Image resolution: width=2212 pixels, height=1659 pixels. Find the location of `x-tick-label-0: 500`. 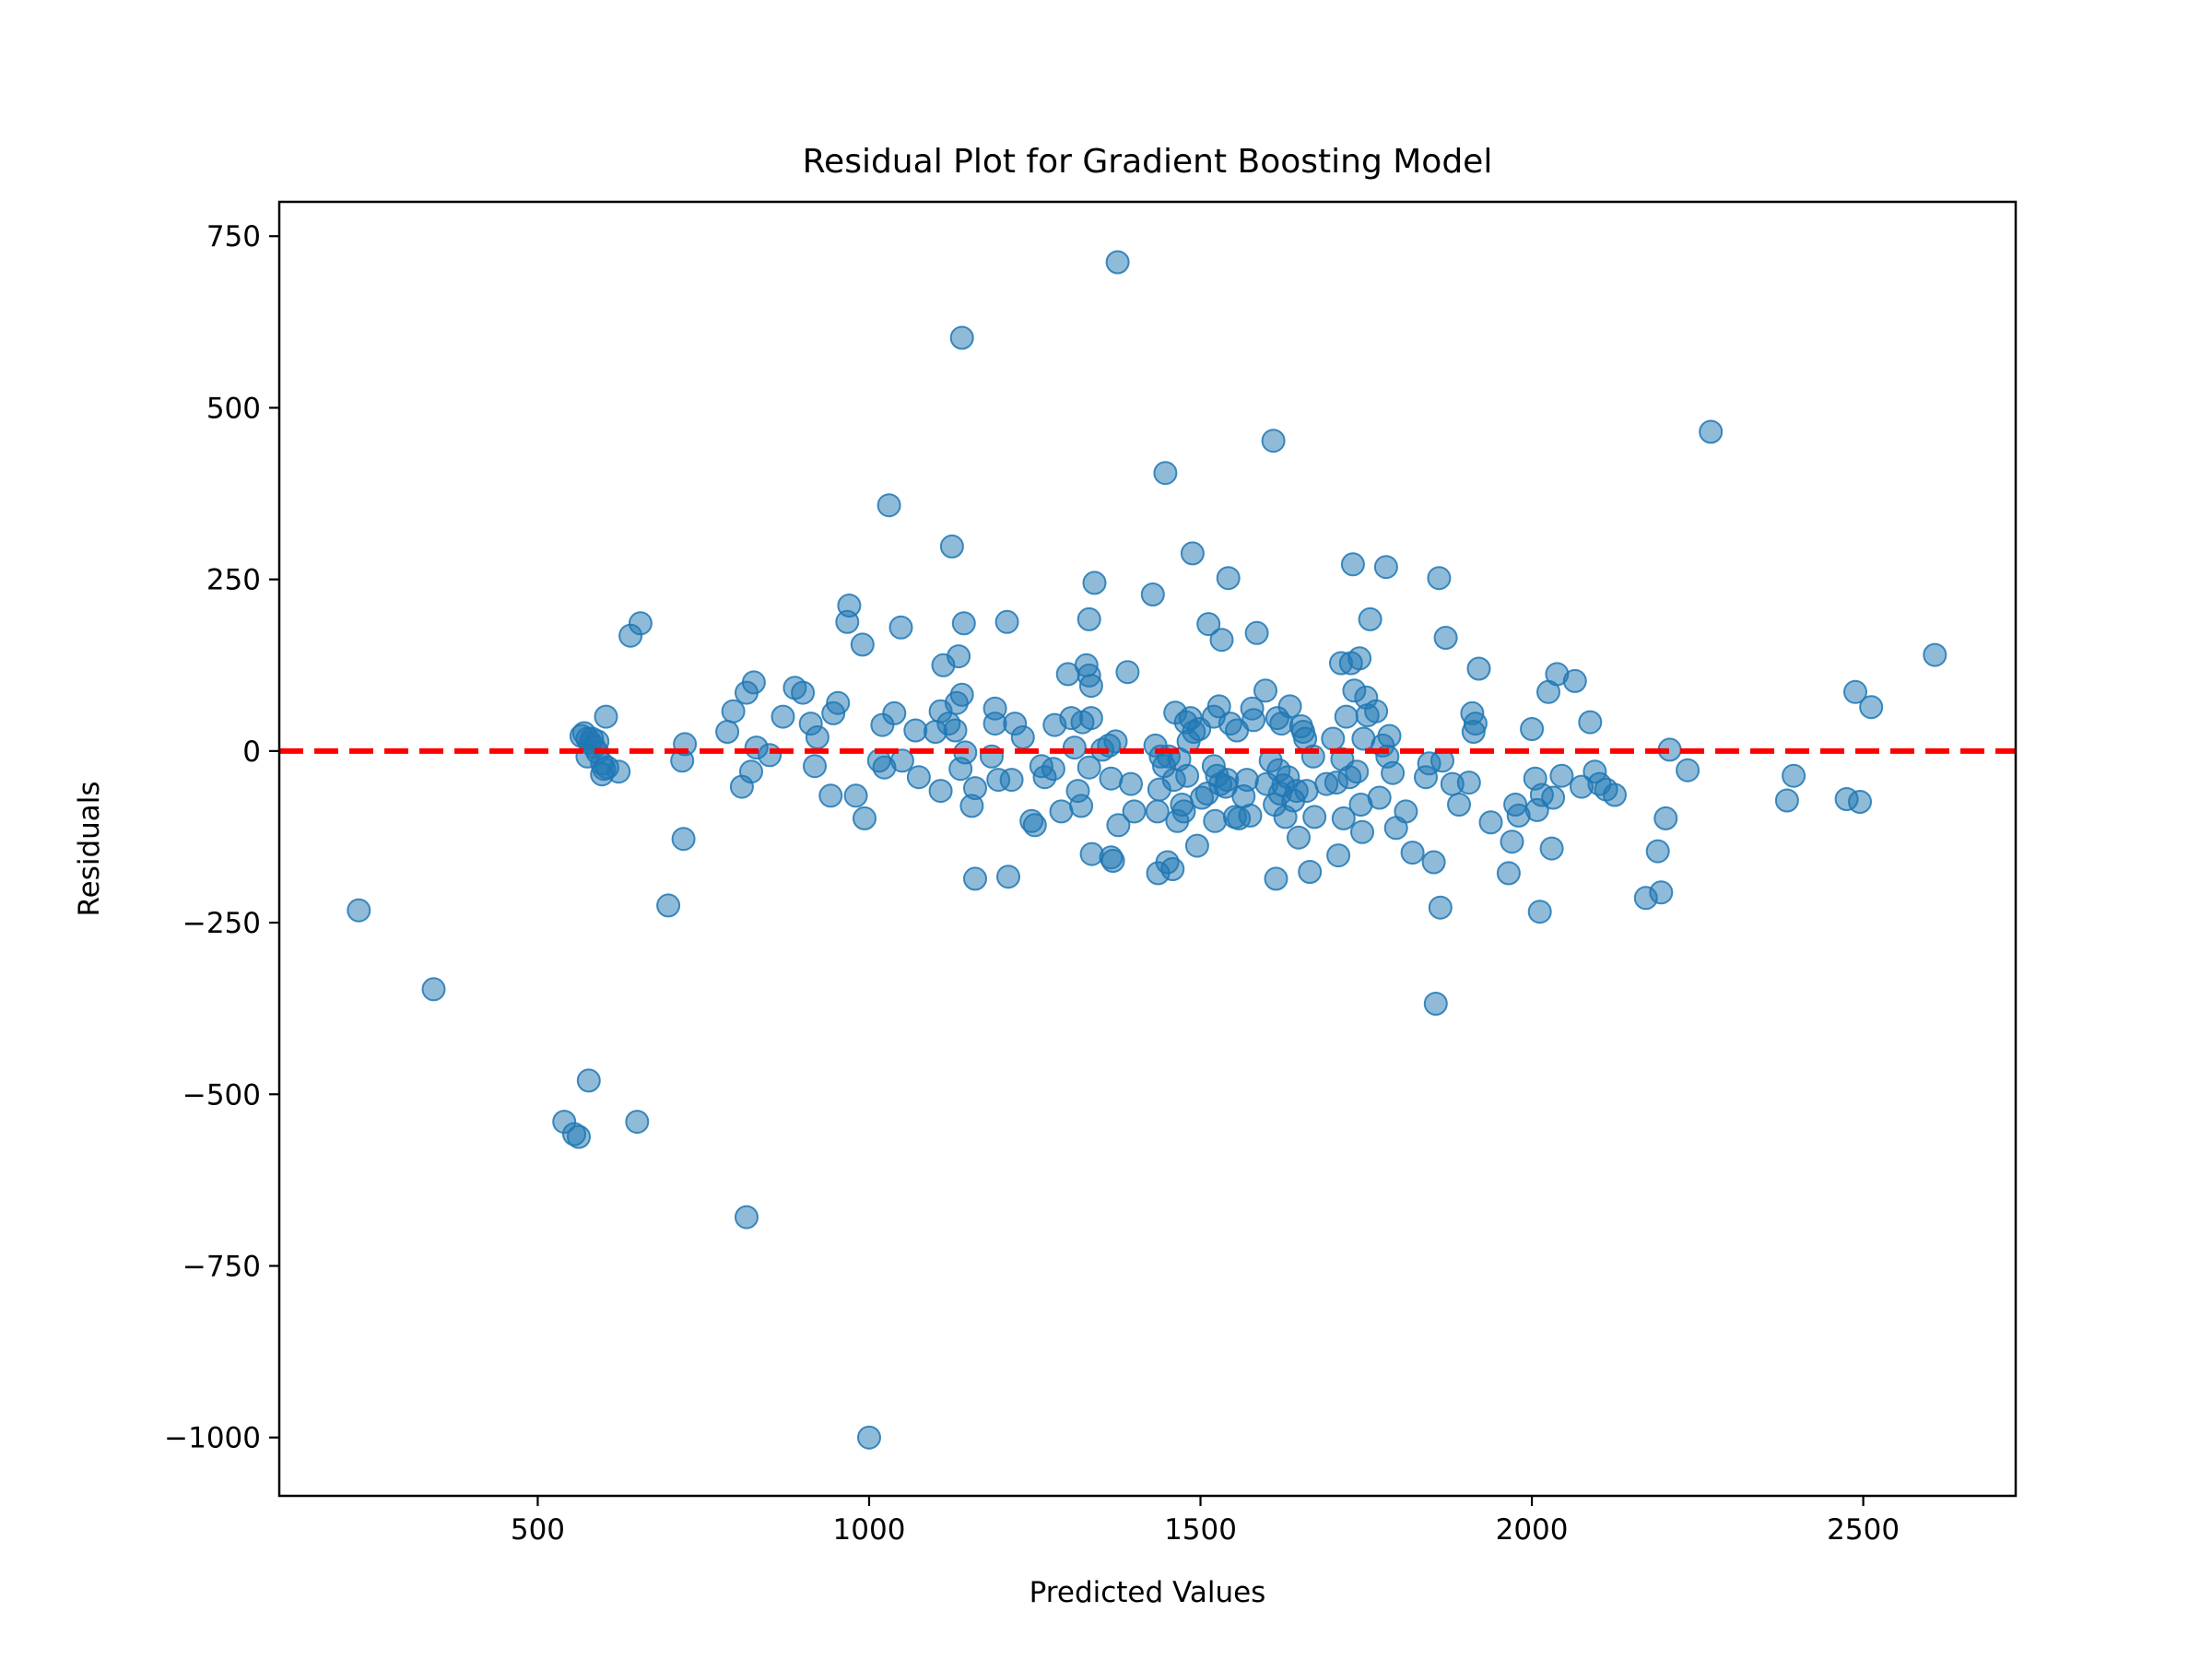

x-tick-label-0: 500 is located at coordinates (538, 1530).